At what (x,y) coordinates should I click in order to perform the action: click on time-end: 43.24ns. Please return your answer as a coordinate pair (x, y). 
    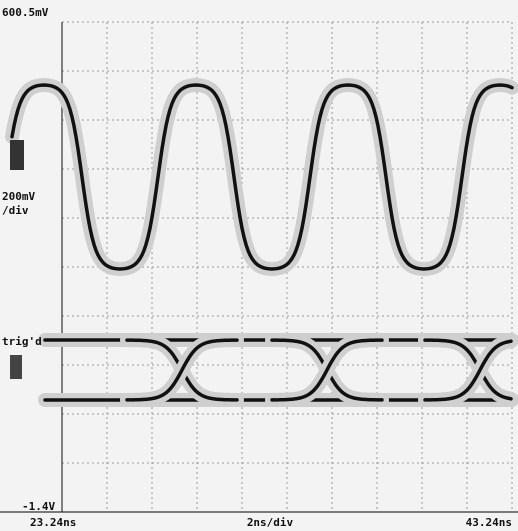
    Looking at the image, I should click on (489, 522).